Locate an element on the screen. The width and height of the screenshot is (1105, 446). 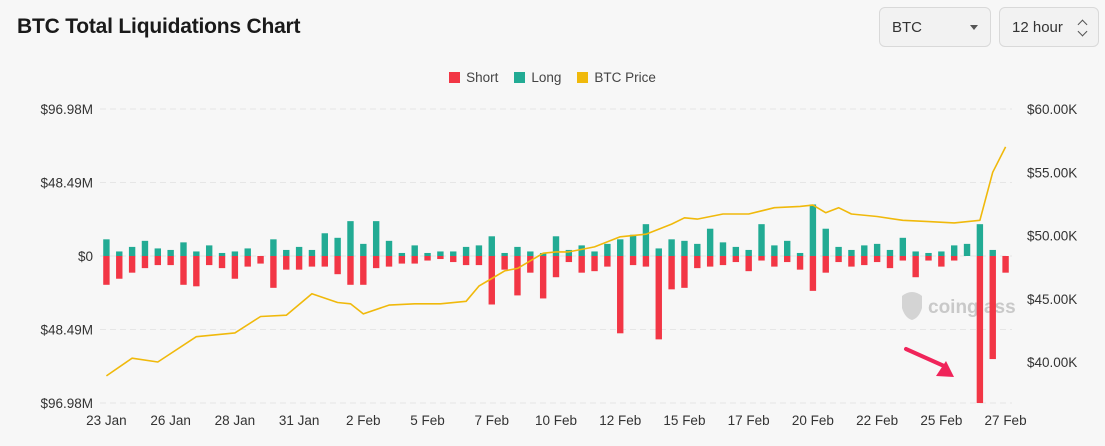
legend-item-long: Long is located at coordinates (537, 77).